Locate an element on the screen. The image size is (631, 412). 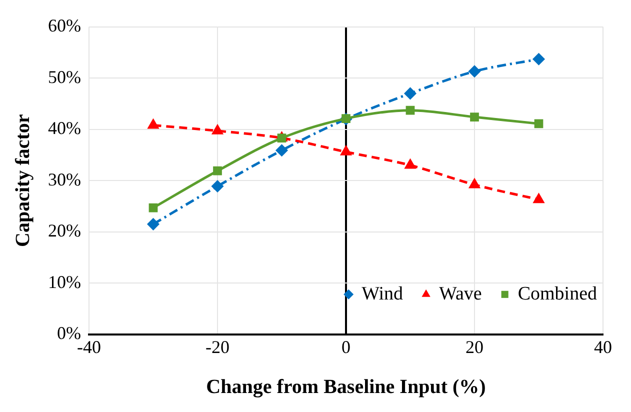
y-tick-label: 10% is located at coordinates (64, 282).